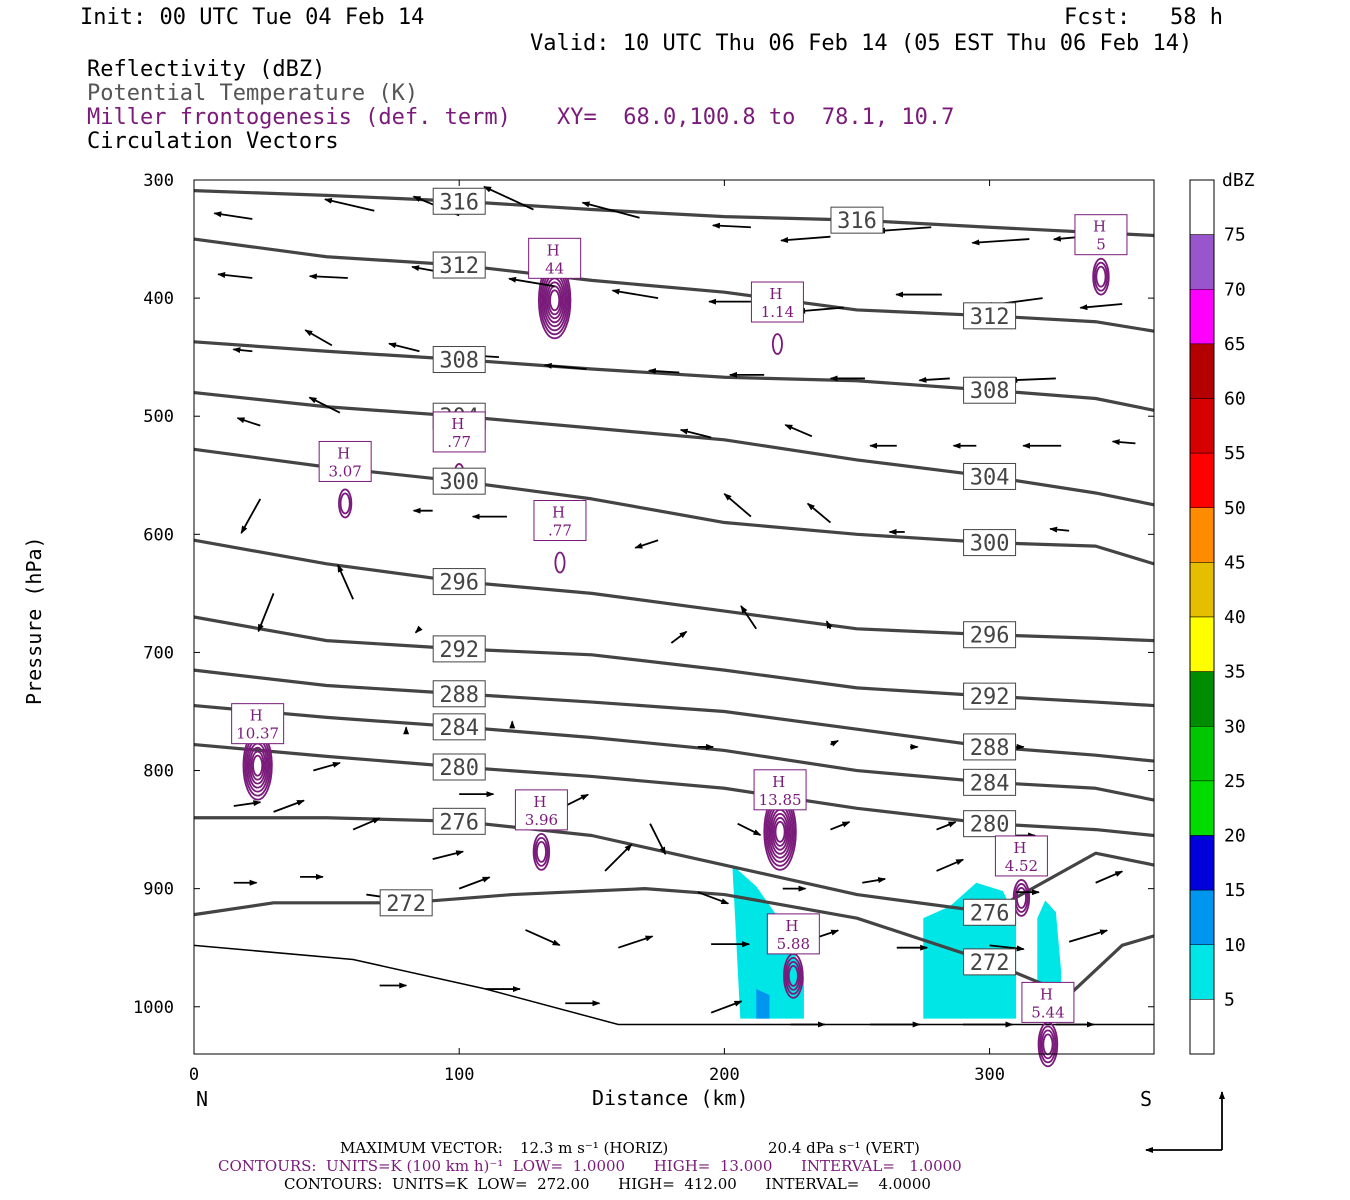 Image resolution: width=1350 pixels, height=1200 pixels. Describe the element at coordinates (158, 299) in the screenshot. I see `y-tick-label: 400` at that location.